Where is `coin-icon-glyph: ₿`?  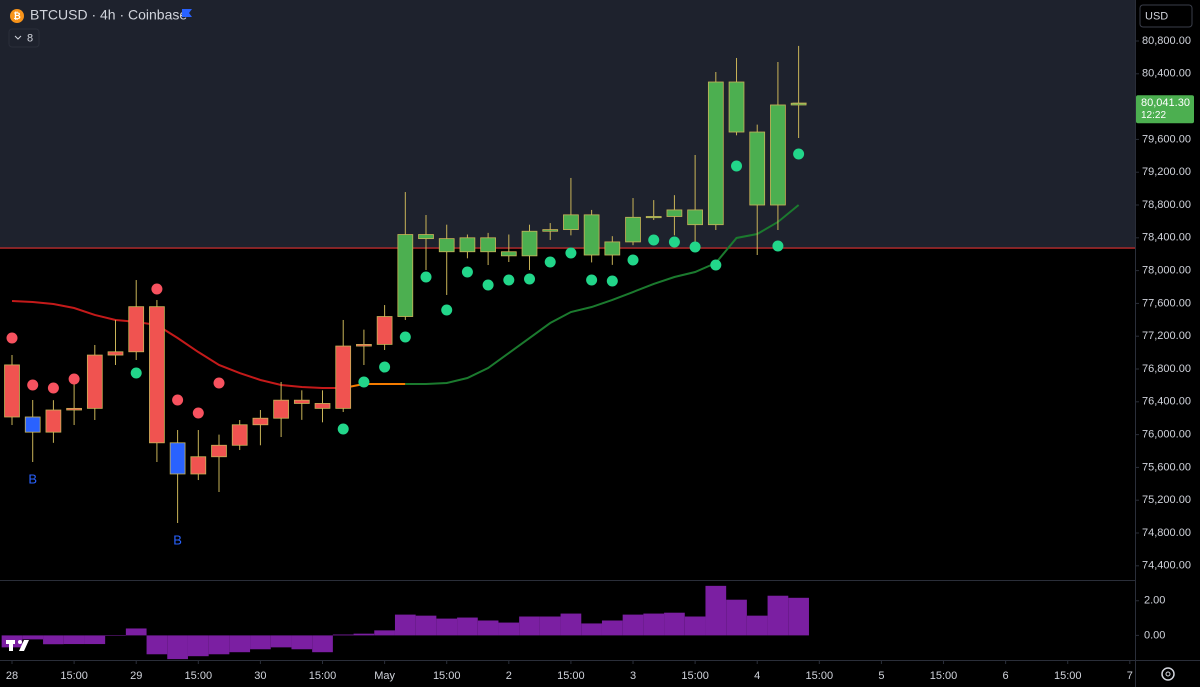 coin-icon-glyph: ₿ is located at coordinates (16, 16).